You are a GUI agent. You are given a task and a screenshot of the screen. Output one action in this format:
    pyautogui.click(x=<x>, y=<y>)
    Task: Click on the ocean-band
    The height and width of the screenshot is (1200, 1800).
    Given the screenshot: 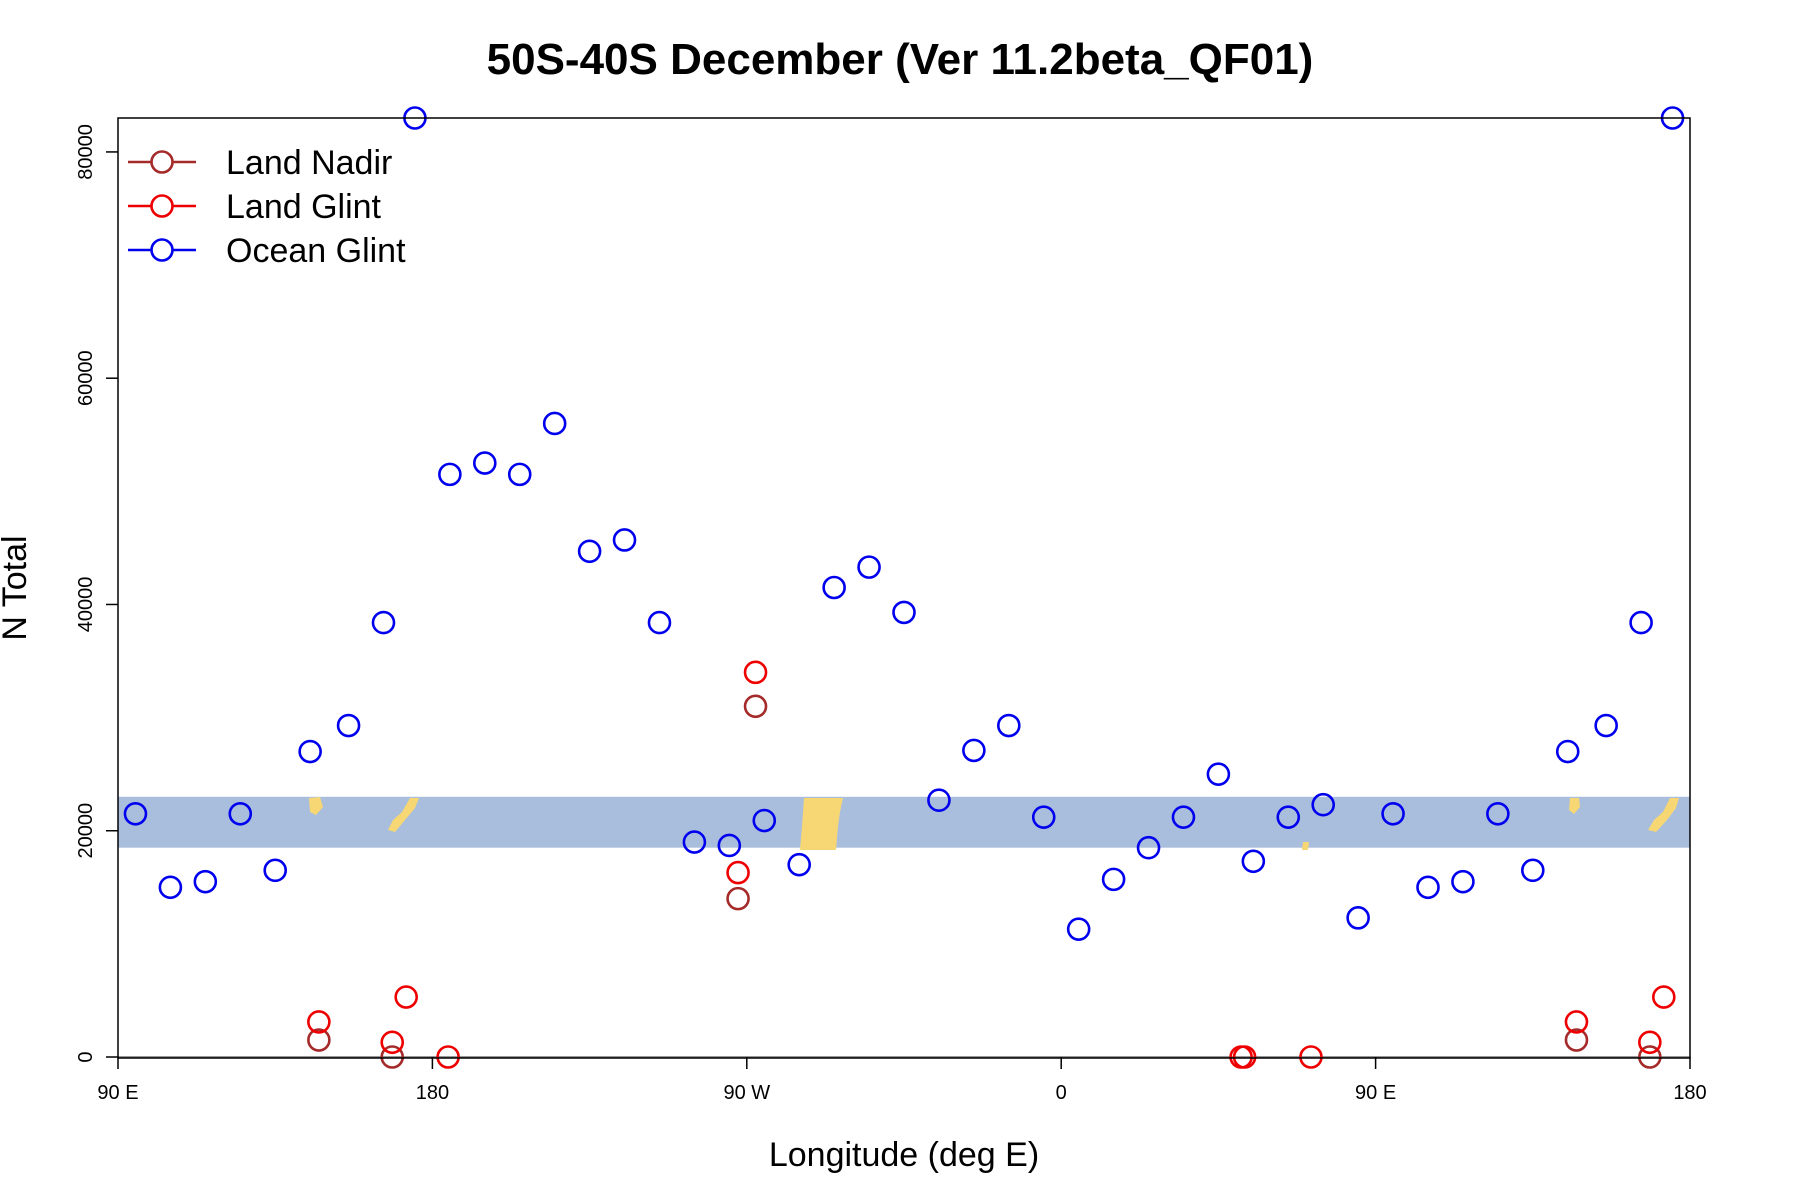 What is the action you would take?
    pyautogui.click(x=904, y=822)
    